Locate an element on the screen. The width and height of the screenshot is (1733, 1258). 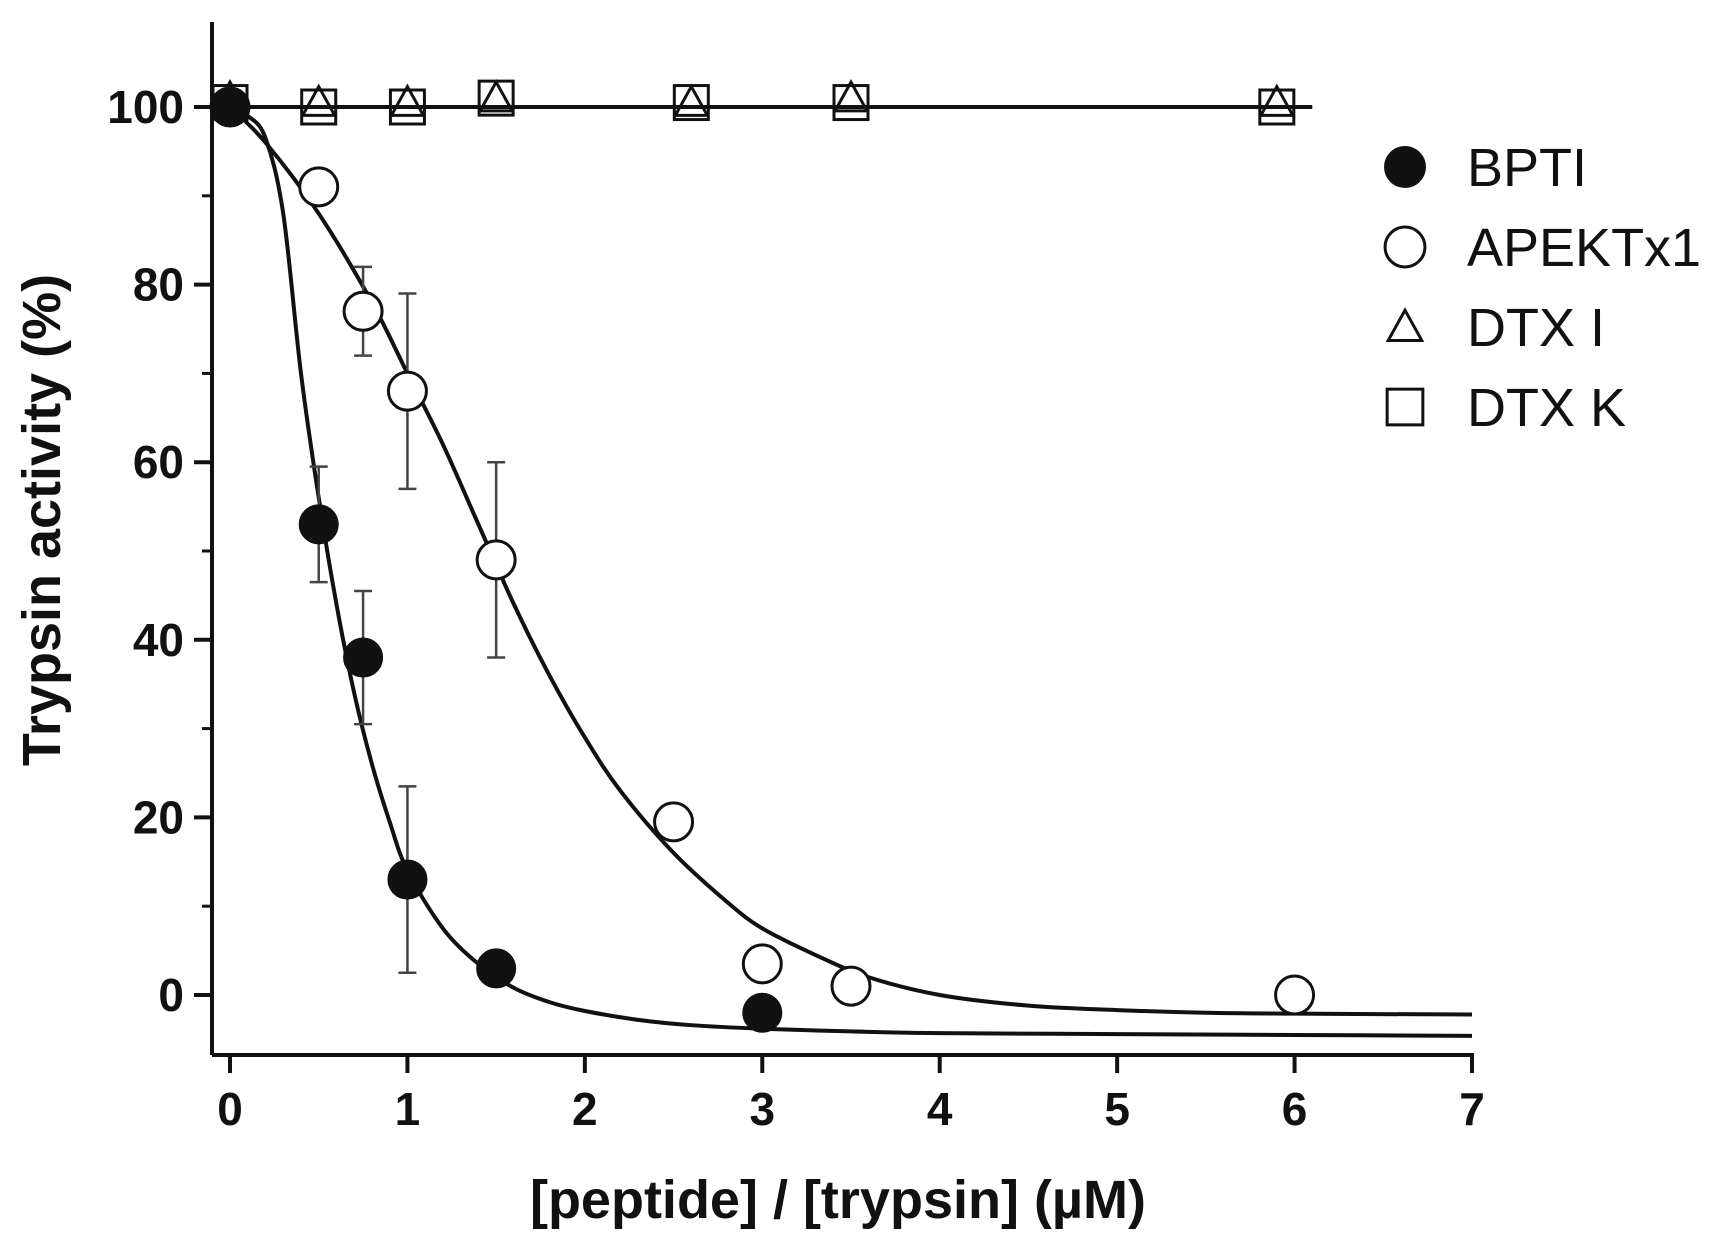
x-tick-label: 4 is located at coordinates (940, 1109).